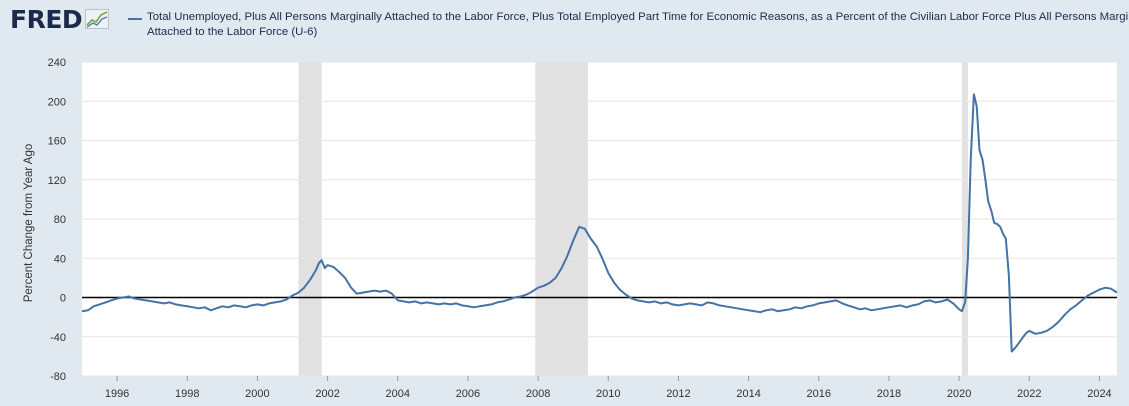 The image size is (1129, 406). Describe the element at coordinates (58, 338) in the screenshot. I see `y-tick-label: -40` at that location.